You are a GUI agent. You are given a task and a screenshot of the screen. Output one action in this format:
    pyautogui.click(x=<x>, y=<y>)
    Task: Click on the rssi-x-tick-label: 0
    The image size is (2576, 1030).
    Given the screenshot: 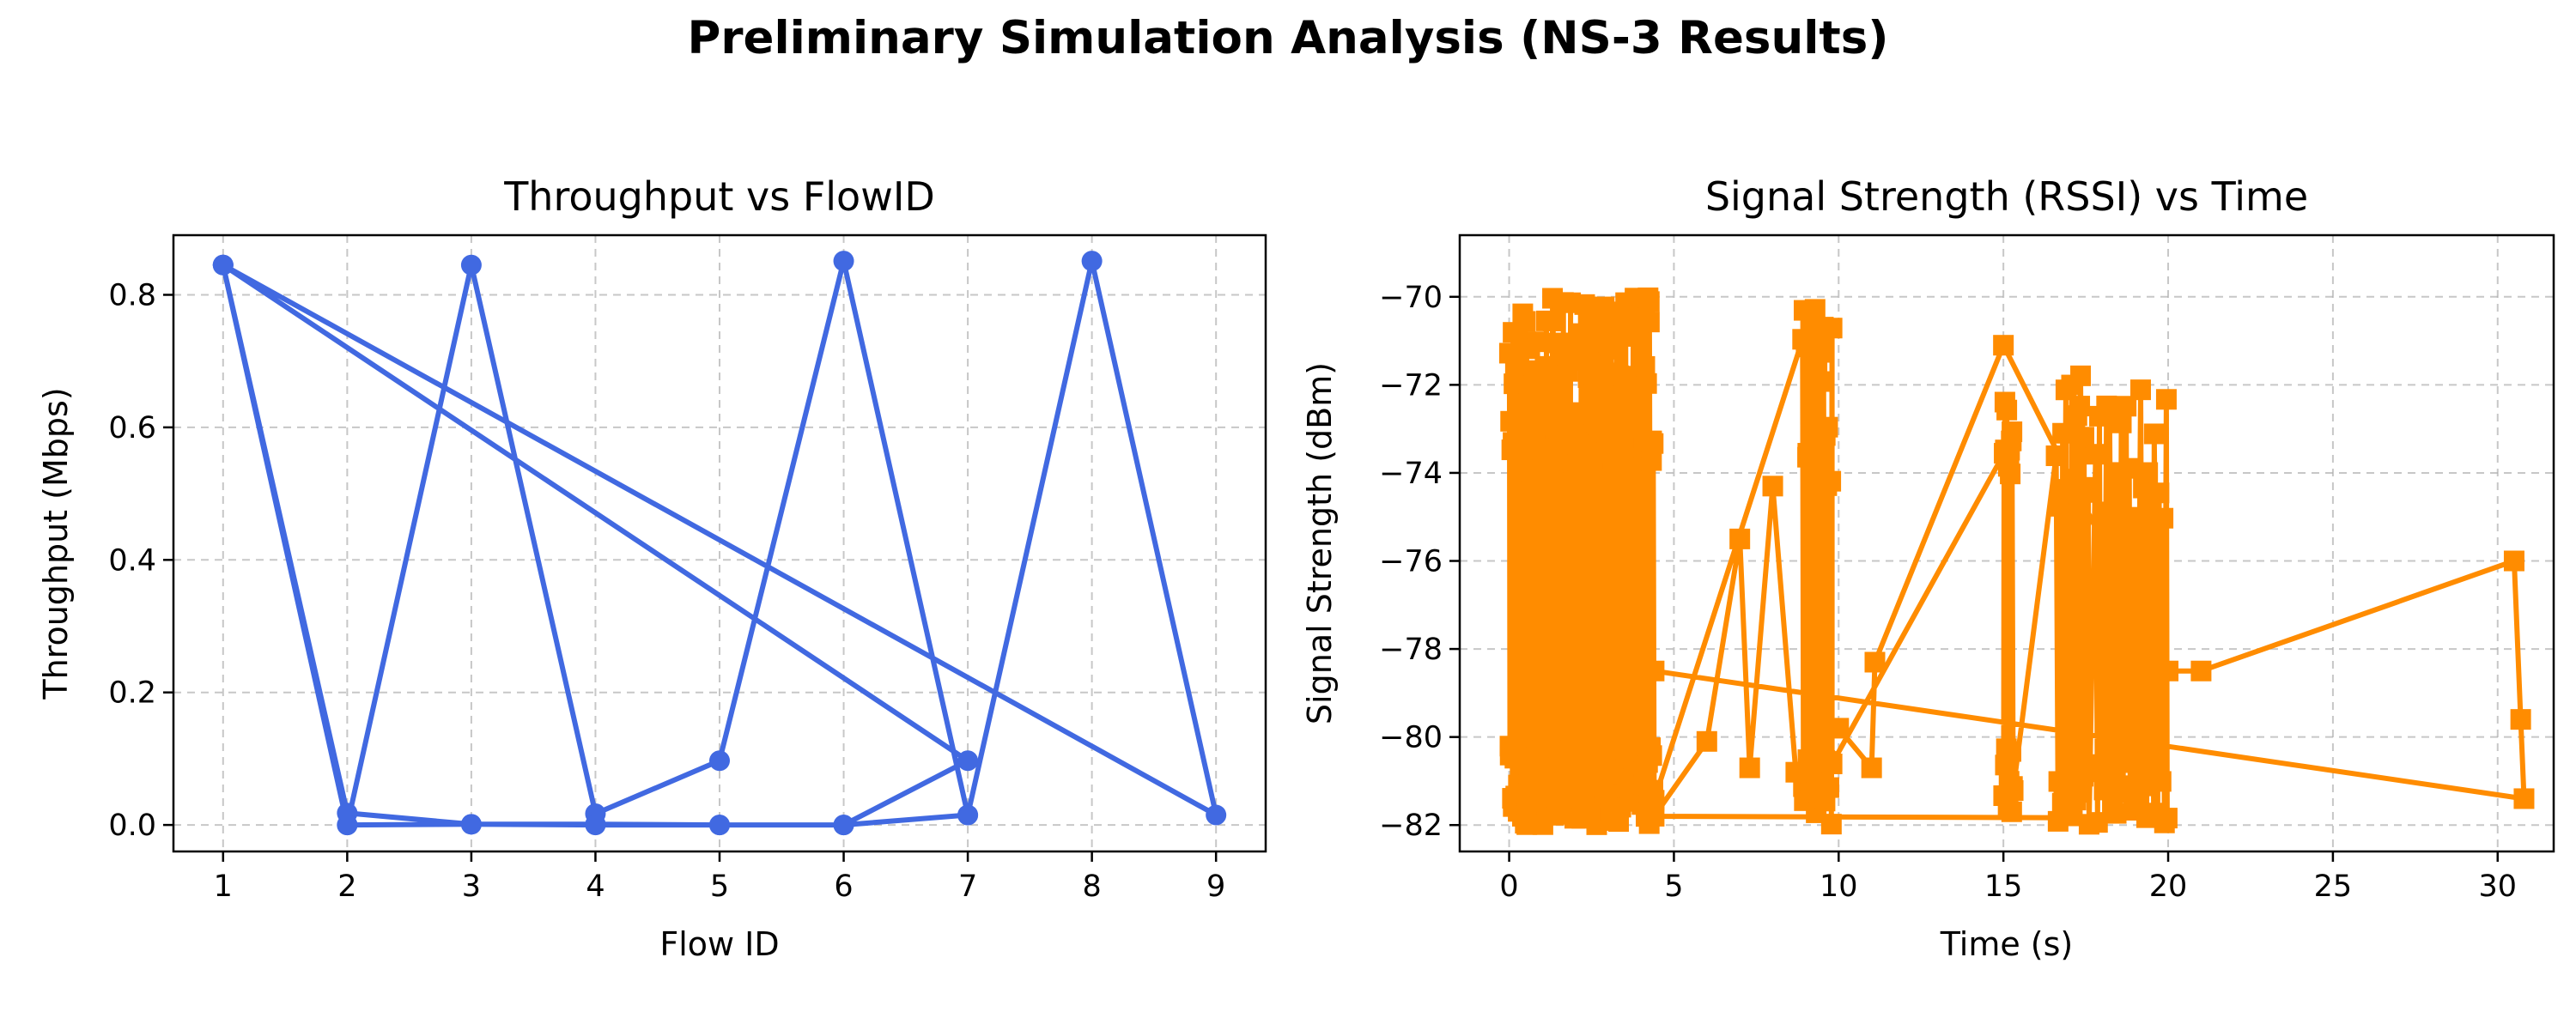 What is the action you would take?
    pyautogui.click(x=1508, y=886)
    